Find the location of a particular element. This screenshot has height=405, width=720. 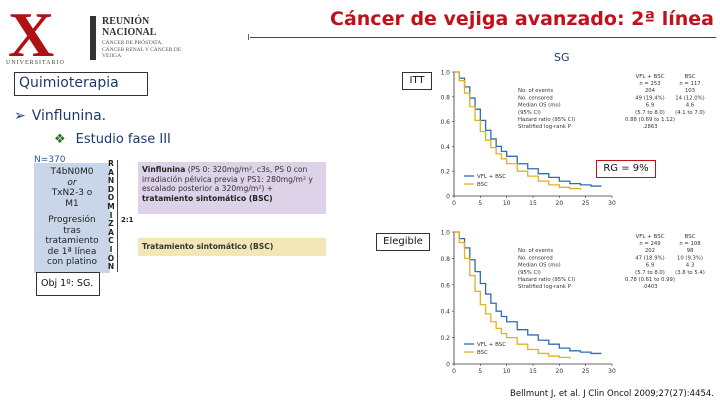

table-cell: 4.6 is located at coordinates (690, 106).